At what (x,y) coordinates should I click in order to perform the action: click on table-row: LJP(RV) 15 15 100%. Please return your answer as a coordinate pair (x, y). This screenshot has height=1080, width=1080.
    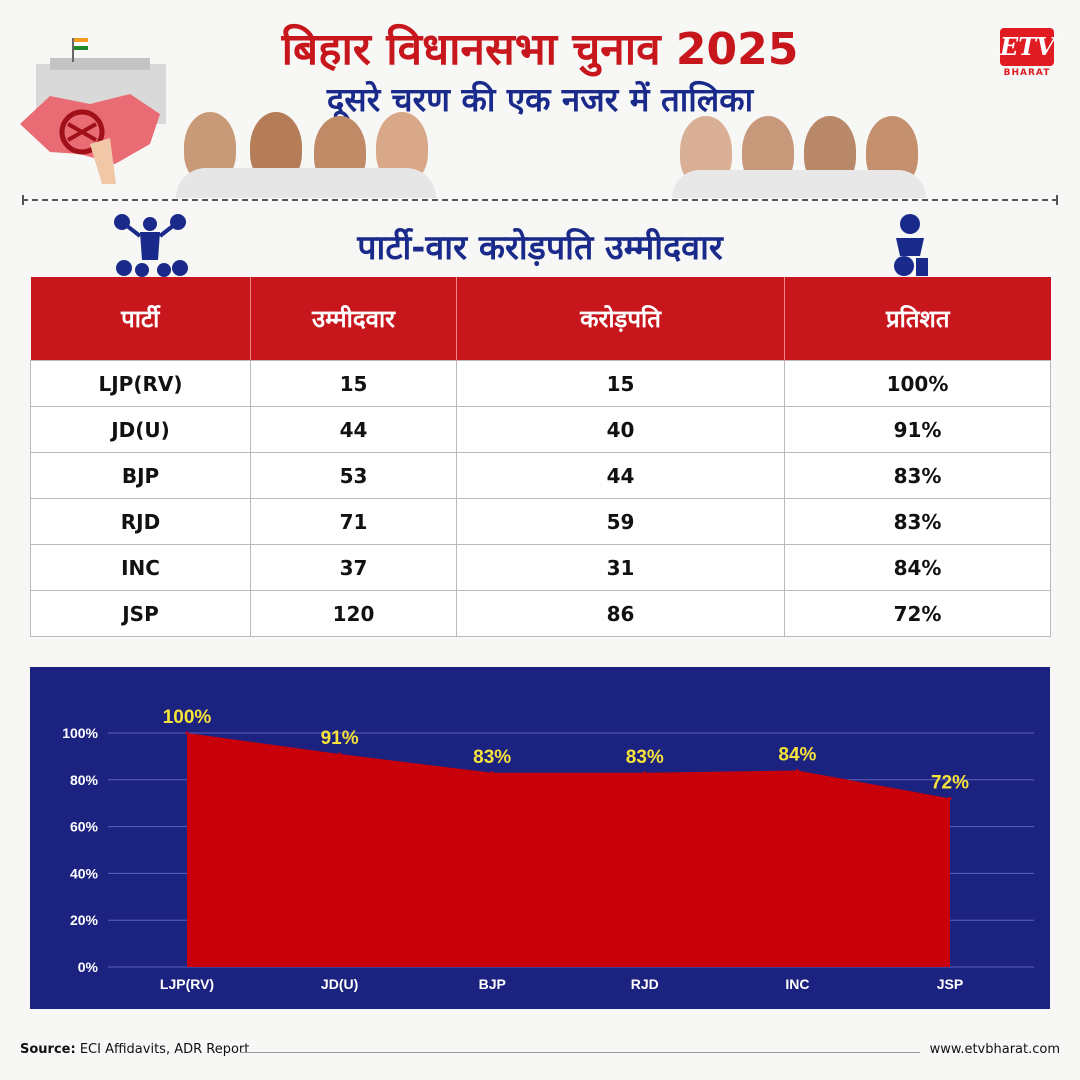
    Looking at the image, I should click on (540, 383).